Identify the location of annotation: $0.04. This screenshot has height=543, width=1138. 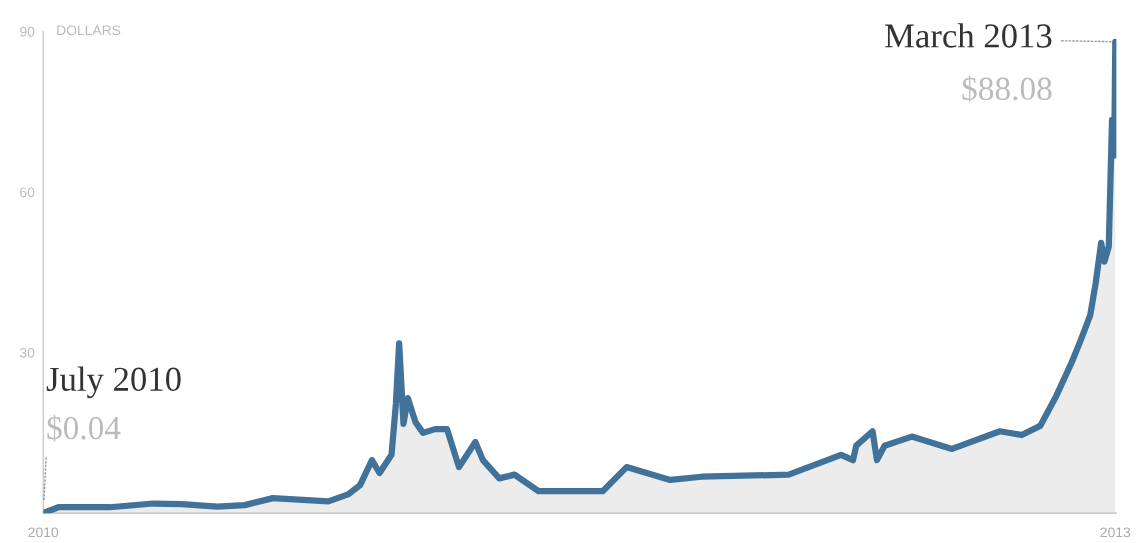
(84, 428).